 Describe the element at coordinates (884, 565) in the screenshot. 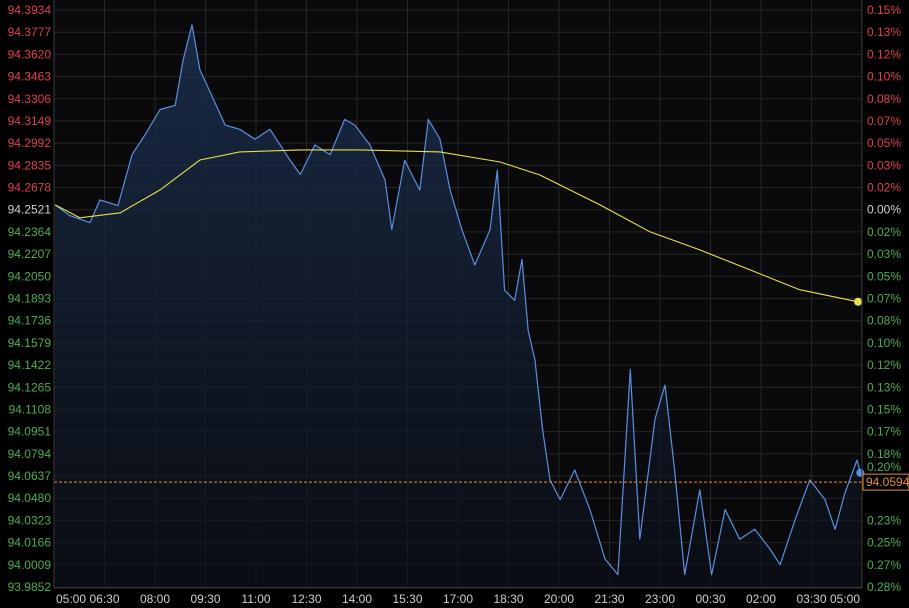

I see `percent-tick-label: 0.27%` at that location.